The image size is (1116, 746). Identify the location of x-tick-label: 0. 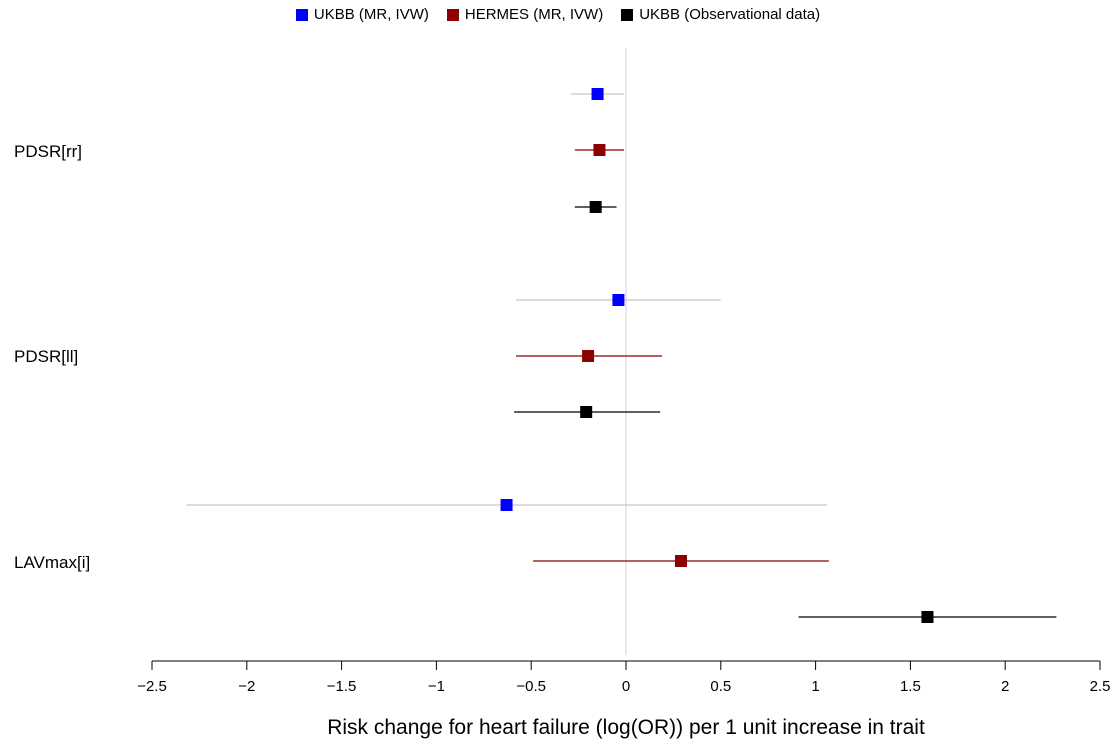
(626, 686).